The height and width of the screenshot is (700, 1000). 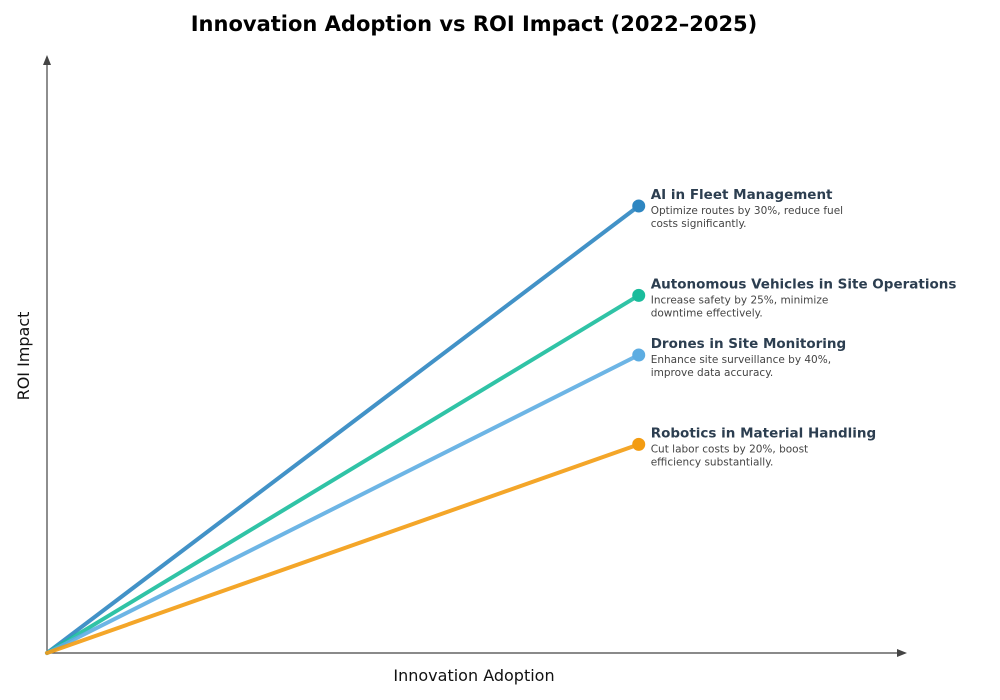 I want to click on y-axis-label: ROI Impact, so click(x=23, y=356).